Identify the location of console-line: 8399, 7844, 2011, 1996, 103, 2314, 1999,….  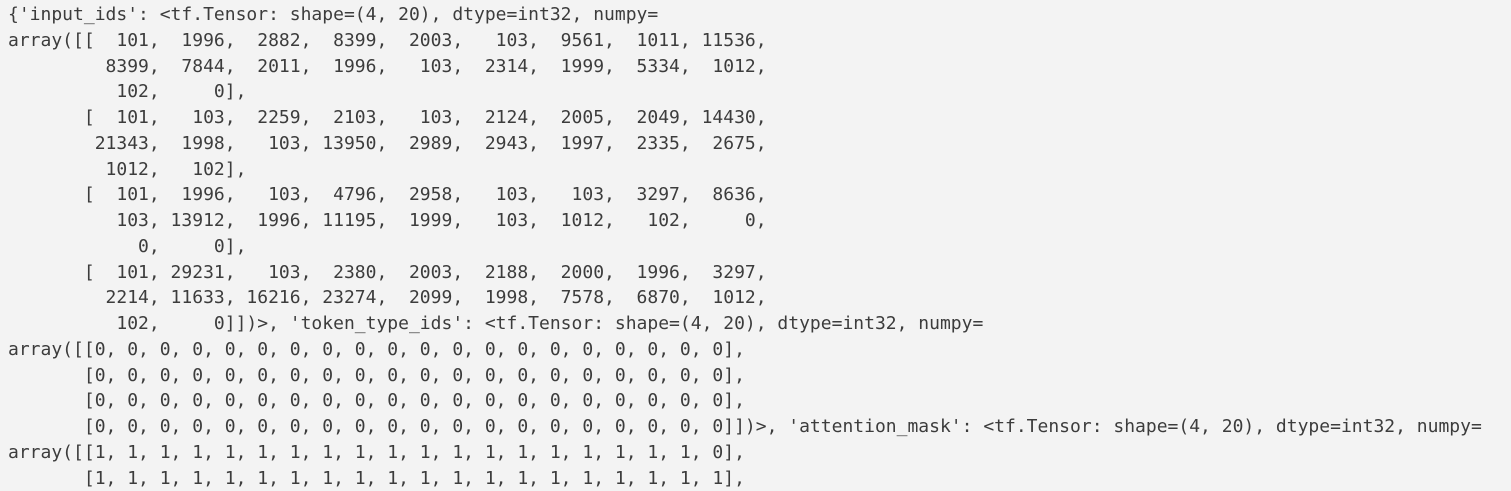
(387, 66).